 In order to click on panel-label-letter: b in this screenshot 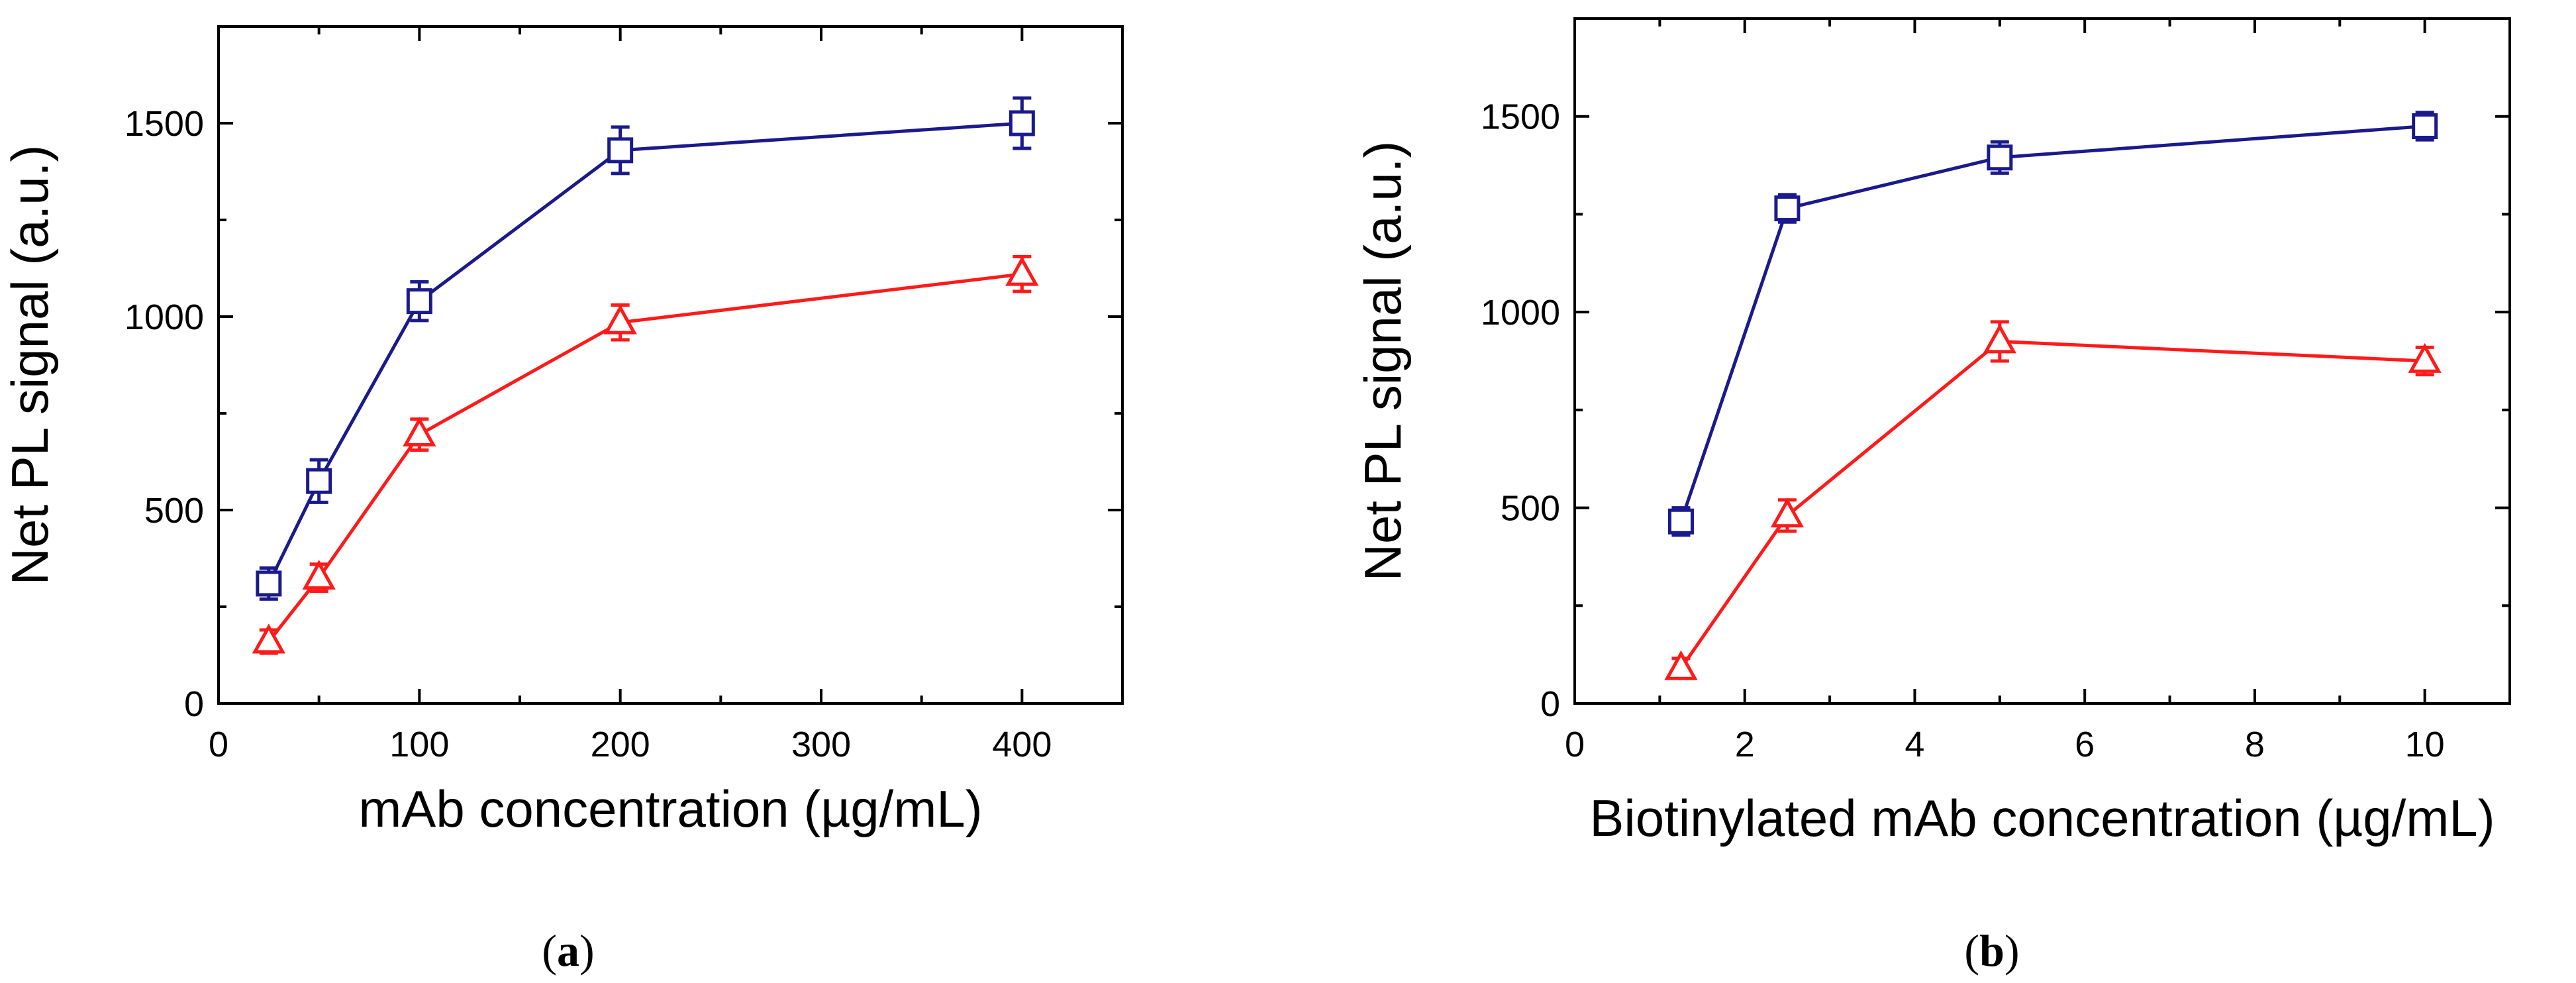, I will do `click(1992, 950)`.